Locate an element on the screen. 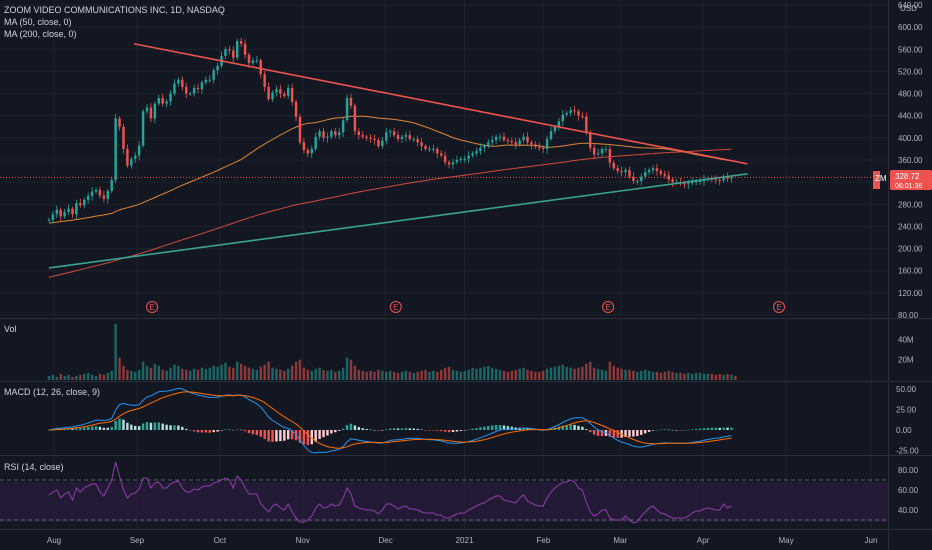 This screenshot has width=932, height=550. lower-trendline is located at coordinates (398, 221).